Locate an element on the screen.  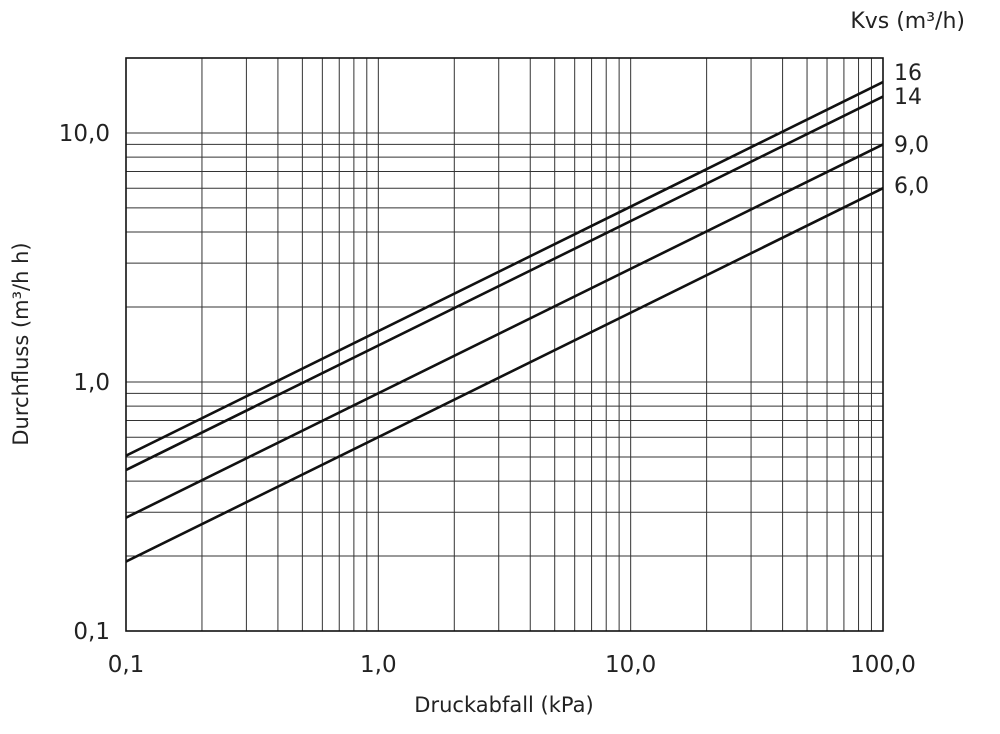
x-tick-label: 100,0 is located at coordinates (883, 665).